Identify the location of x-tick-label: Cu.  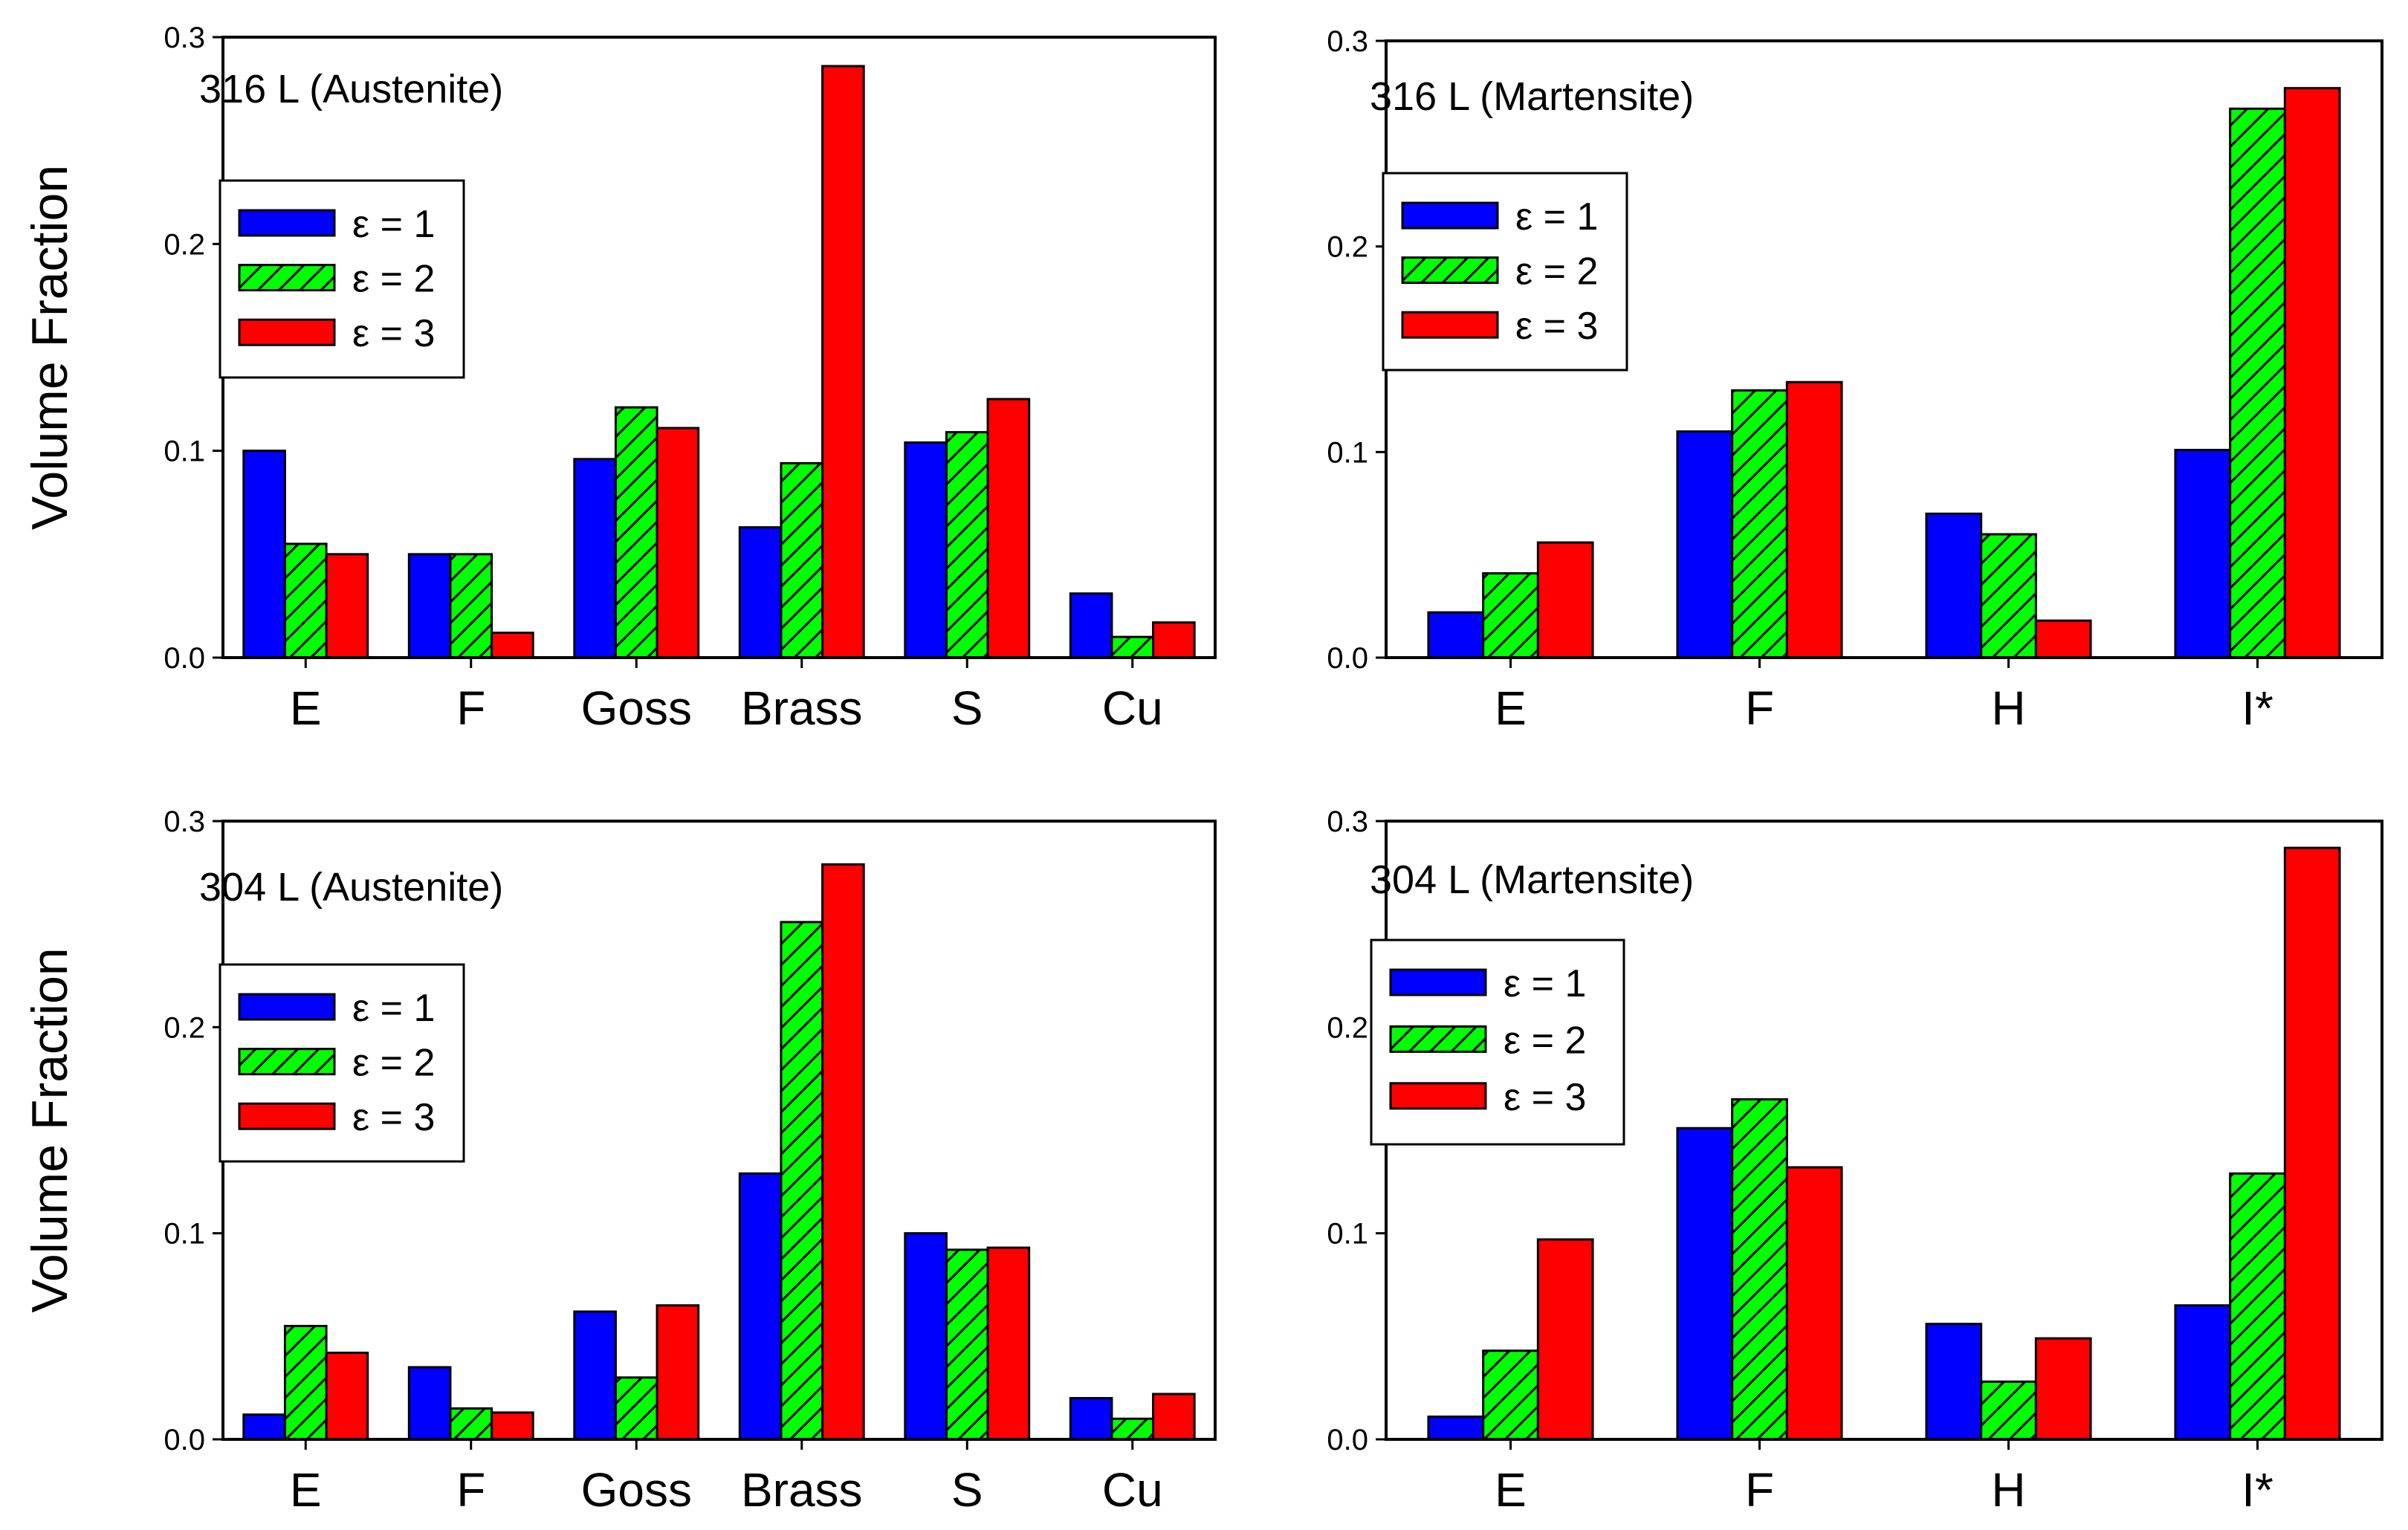
(1133, 708).